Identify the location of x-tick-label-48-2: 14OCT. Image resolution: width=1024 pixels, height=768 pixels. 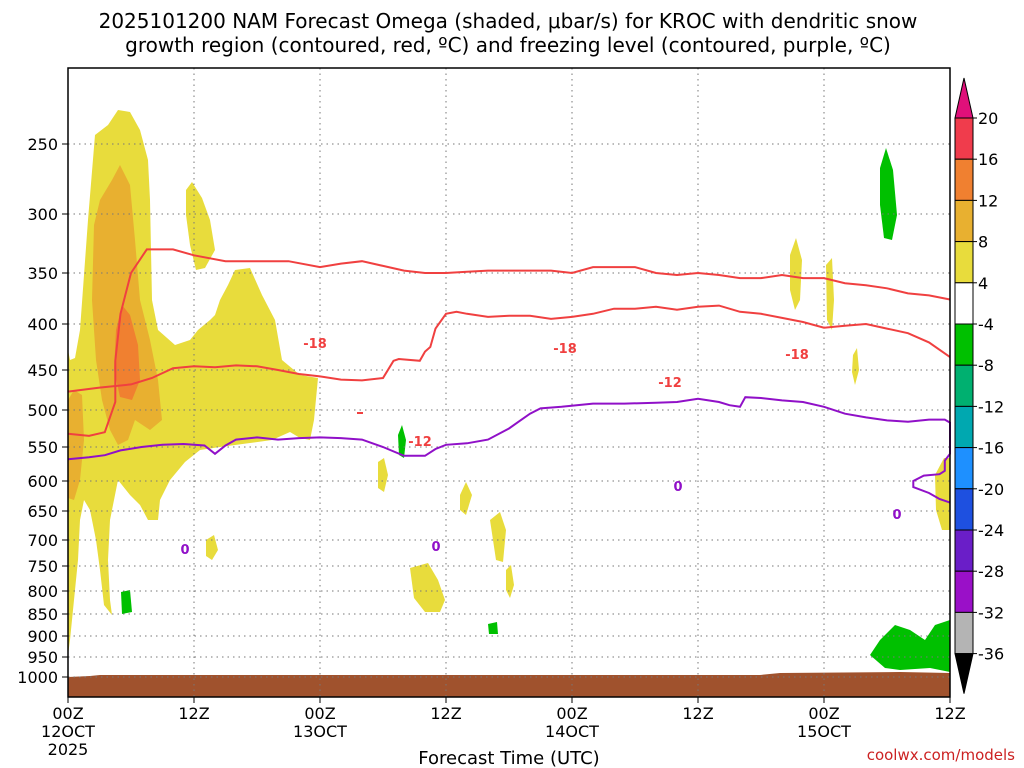
(572, 731).